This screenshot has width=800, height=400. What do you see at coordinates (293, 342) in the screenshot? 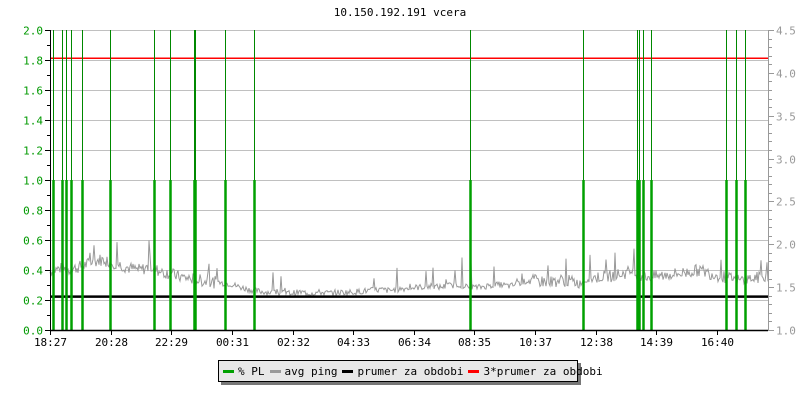
I see `x-tick-label: 02:32` at bounding box center [293, 342].